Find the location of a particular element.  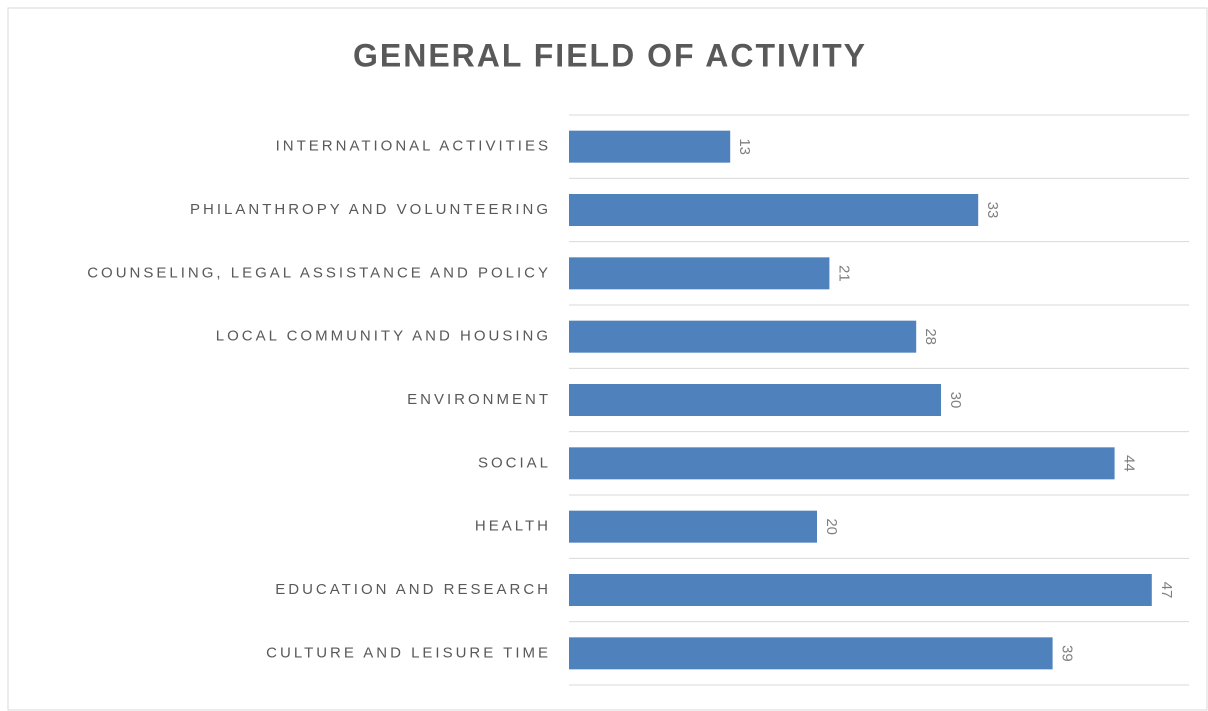

y-tick-label: ENVIRONMENT is located at coordinates (479, 399).